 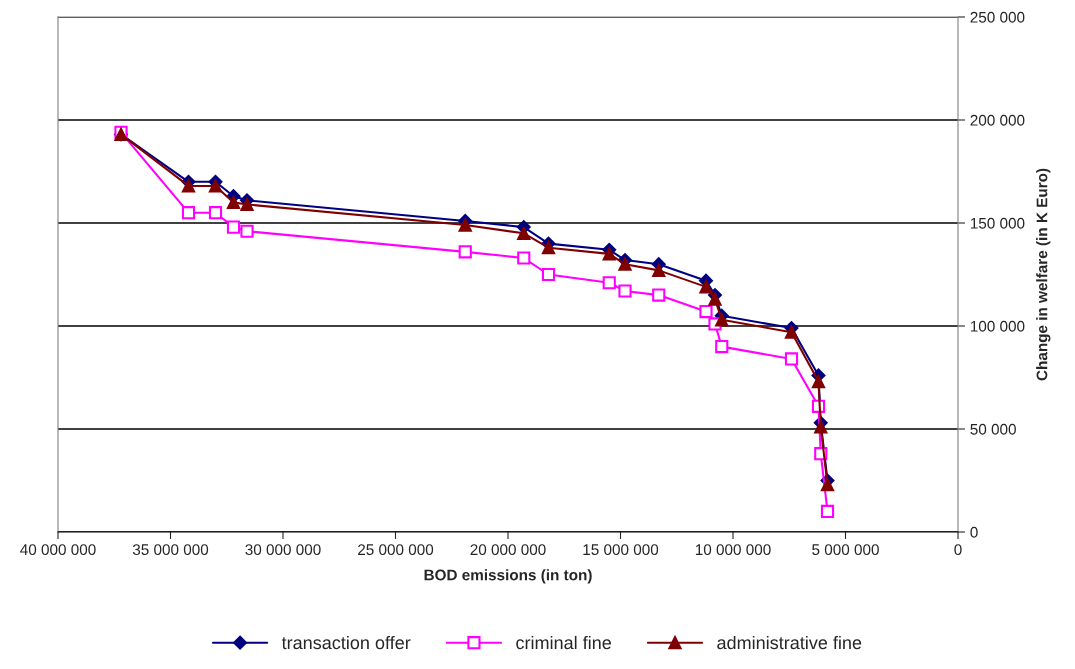 I want to click on y-axis-title: Change in welfare (in K Euro), so click(x=1043, y=274).